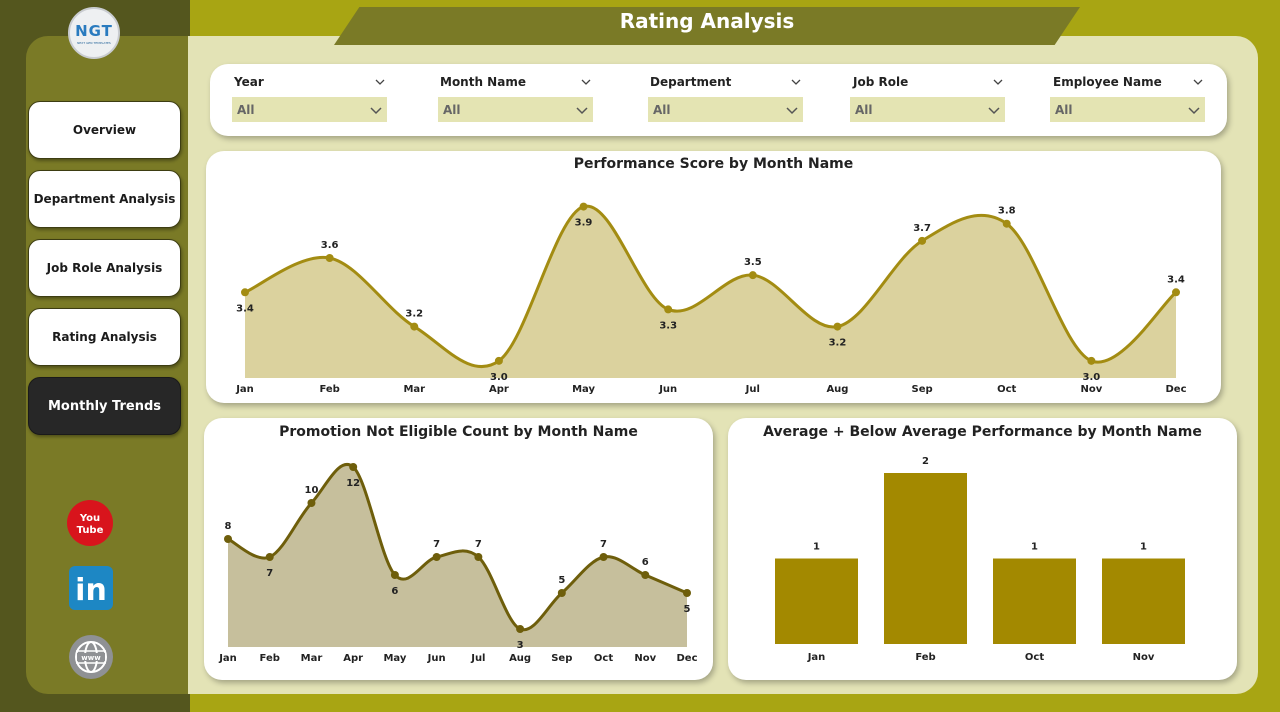  What do you see at coordinates (91, 588) in the screenshot?
I see `linkedin-icon: in` at bounding box center [91, 588].